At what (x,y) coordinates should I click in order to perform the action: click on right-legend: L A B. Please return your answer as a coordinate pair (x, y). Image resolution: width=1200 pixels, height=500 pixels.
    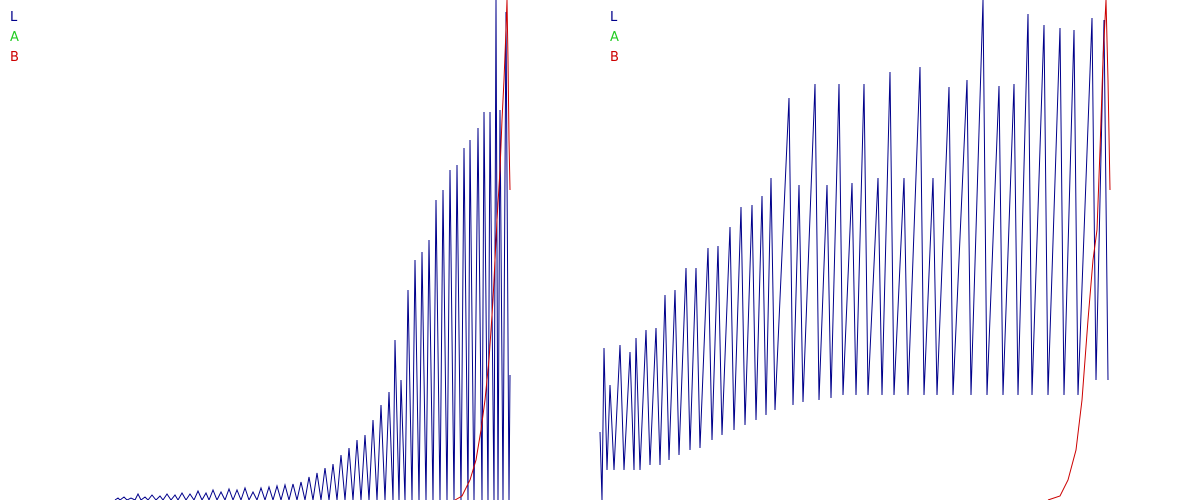
    Looking at the image, I should click on (614, 37).